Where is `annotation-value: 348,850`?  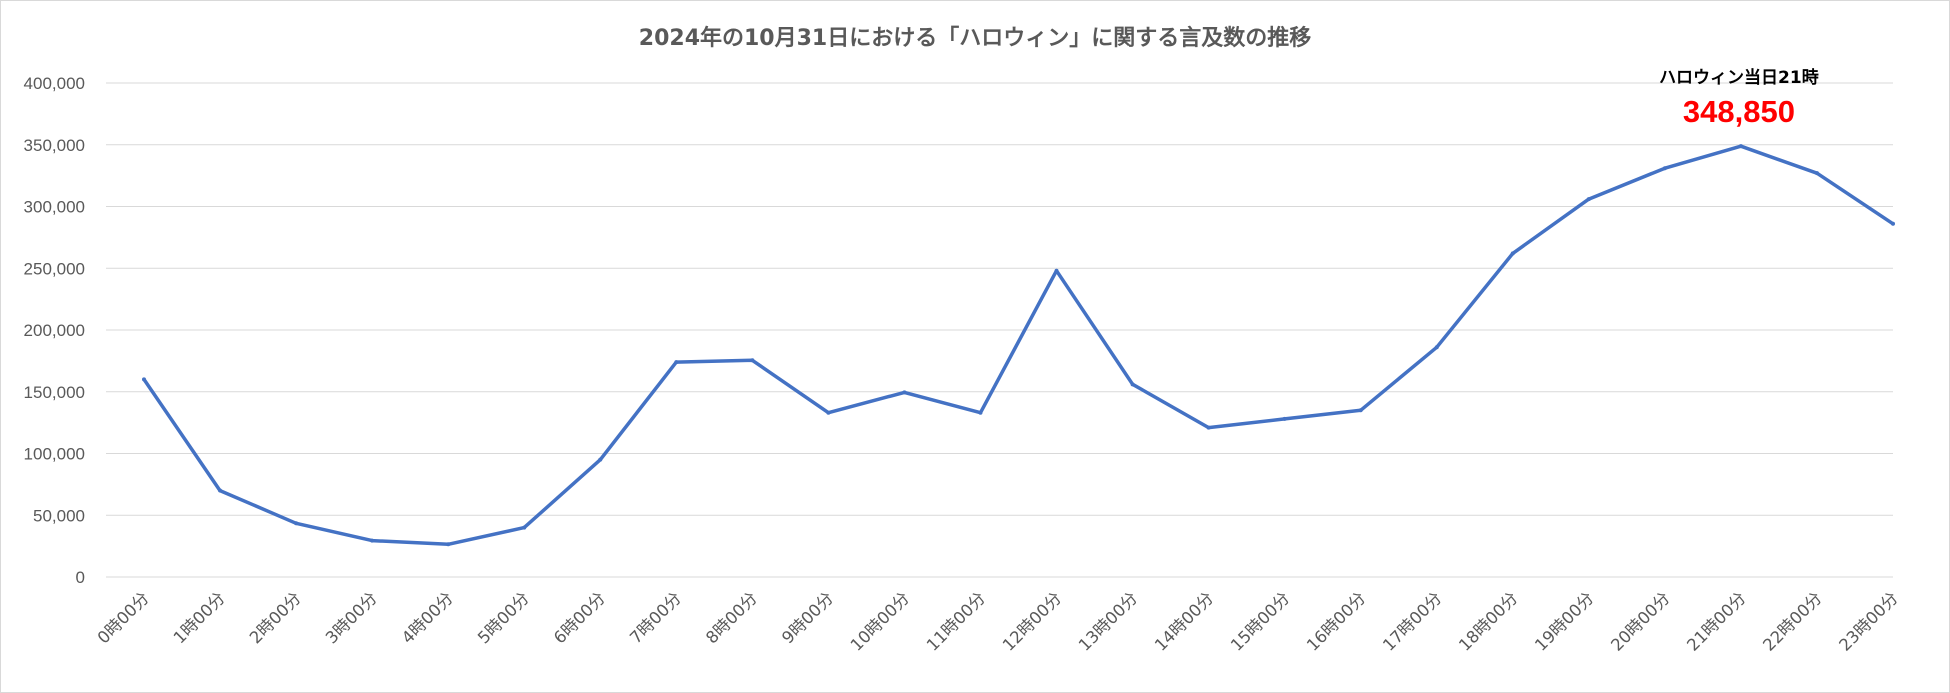 annotation-value: 348,850 is located at coordinates (1739, 111).